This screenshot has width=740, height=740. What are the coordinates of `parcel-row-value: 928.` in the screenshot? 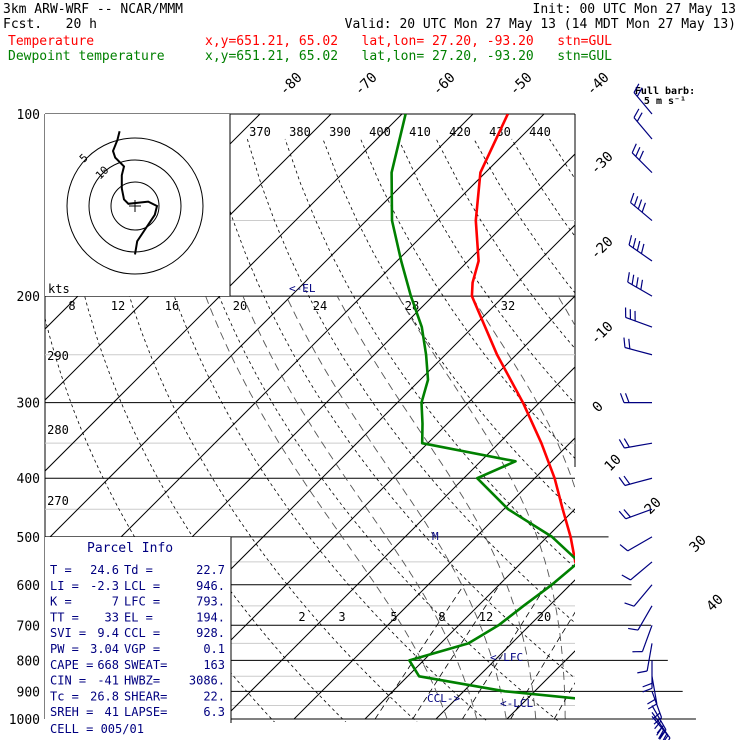 It's located at (210, 633).